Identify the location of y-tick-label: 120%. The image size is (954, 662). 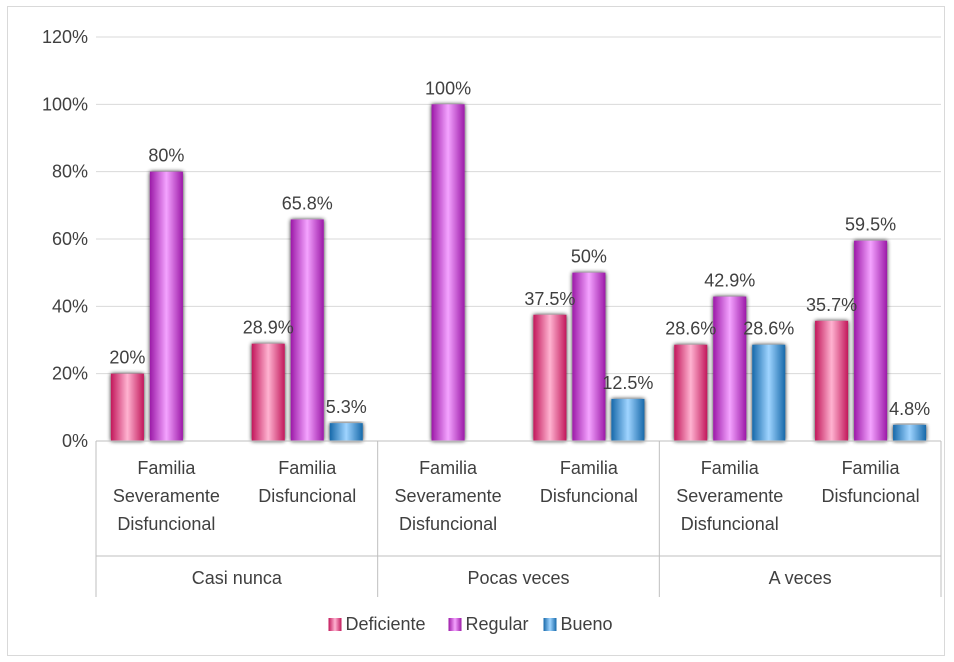
(65, 37).